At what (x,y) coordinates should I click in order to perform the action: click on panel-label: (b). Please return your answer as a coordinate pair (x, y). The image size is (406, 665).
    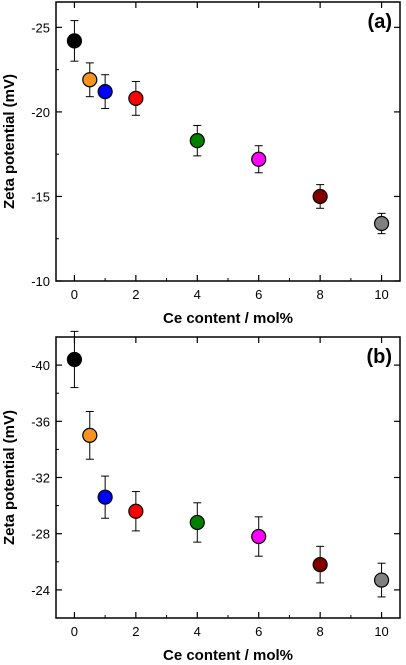
    Looking at the image, I should click on (379, 357).